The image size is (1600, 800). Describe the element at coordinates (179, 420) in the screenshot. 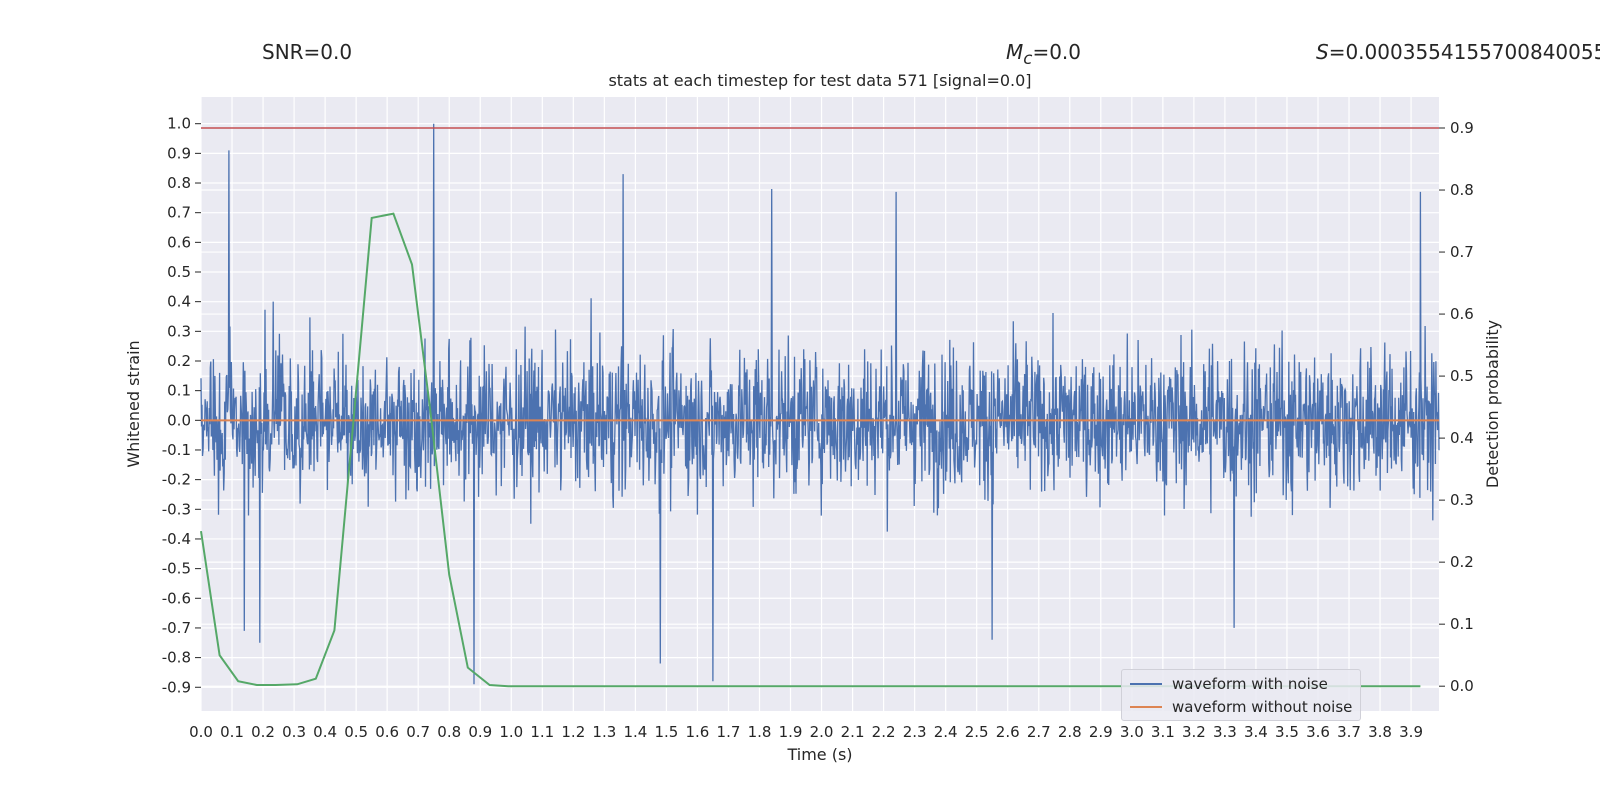

I see `y-tick-label: 0.0` at that location.